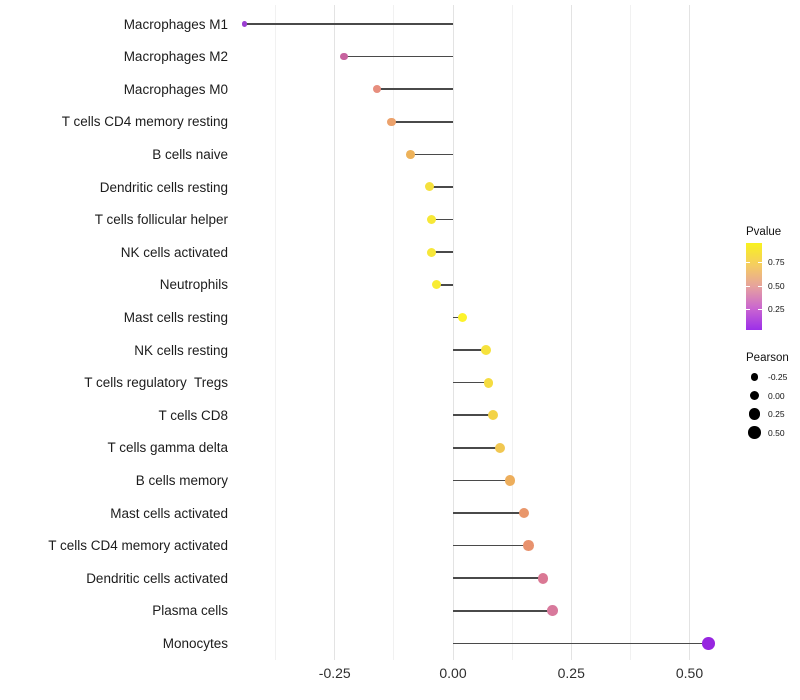  I want to click on y-axis-label: Neutrophils, so click(193, 285).